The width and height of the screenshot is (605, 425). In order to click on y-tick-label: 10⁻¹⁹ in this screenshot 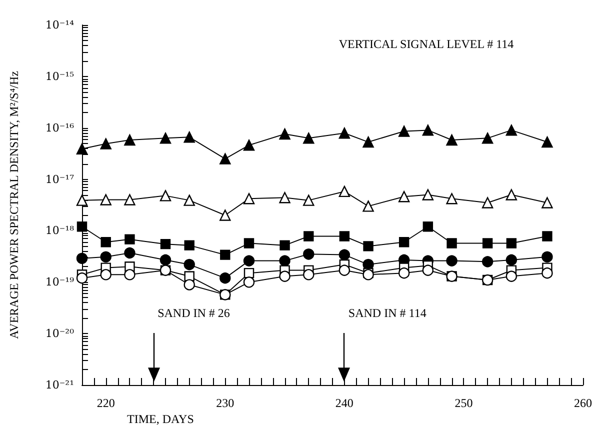, I will do `click(60, 282)`.